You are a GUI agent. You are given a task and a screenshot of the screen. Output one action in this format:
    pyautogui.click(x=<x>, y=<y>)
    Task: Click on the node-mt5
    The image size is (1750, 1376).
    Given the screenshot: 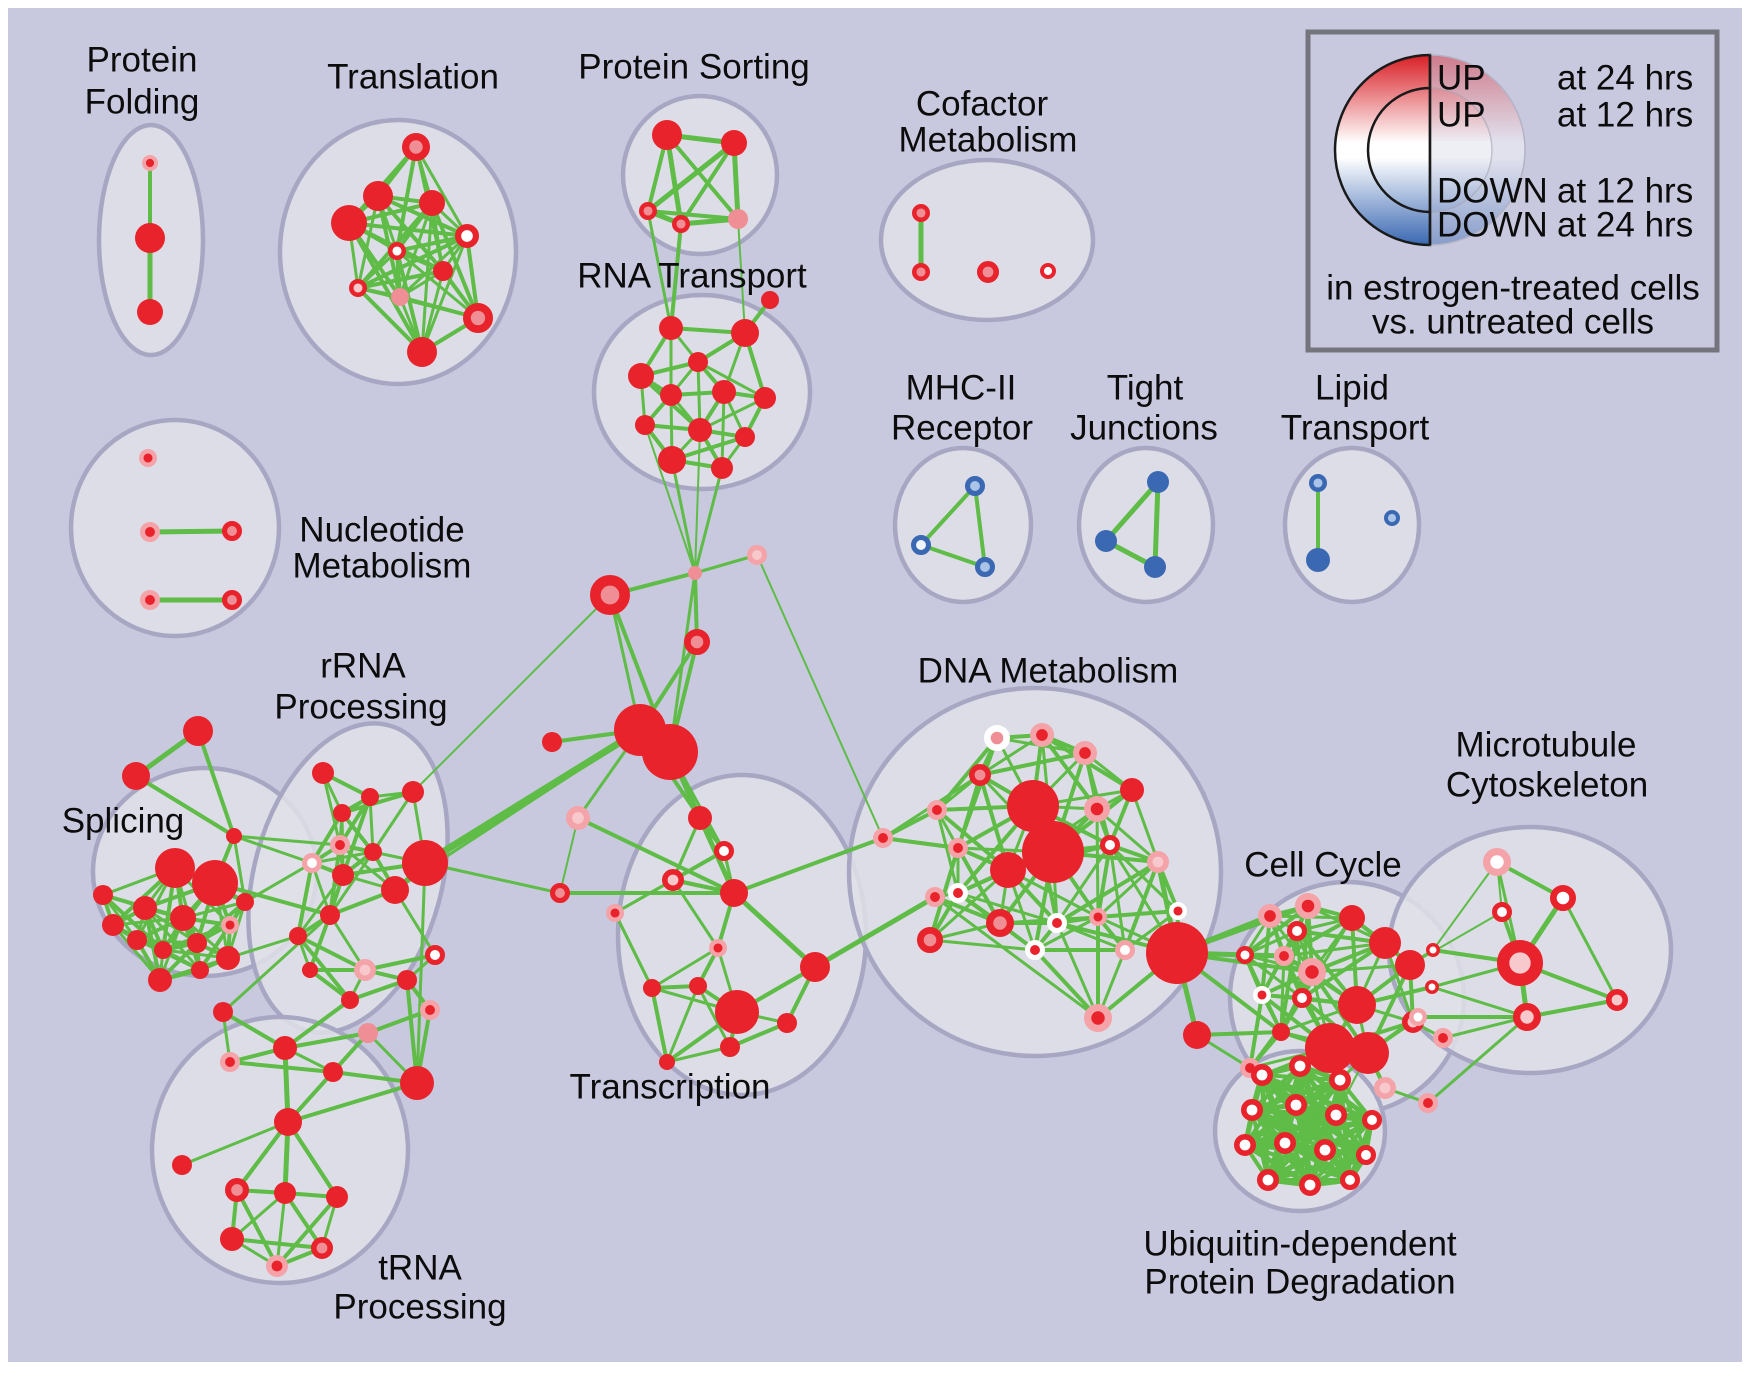 What is the action you would take?
    pyautogui.click(x=1527, y=1017)
    